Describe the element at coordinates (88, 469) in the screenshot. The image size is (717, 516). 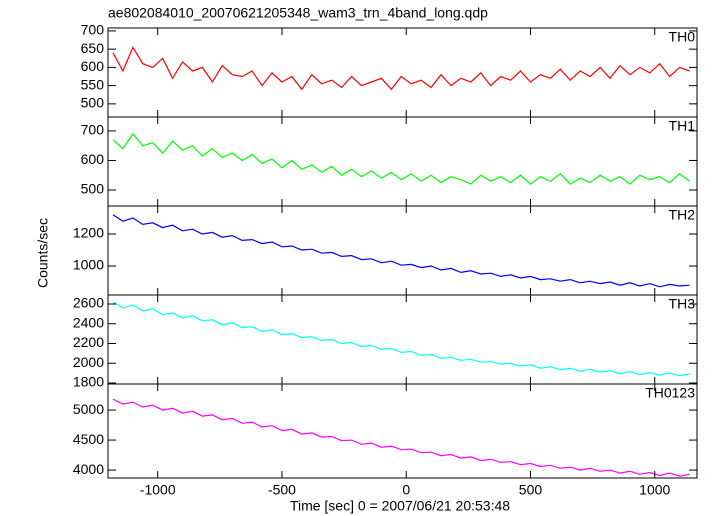
I see `y-tick-label: 4000` at that location.